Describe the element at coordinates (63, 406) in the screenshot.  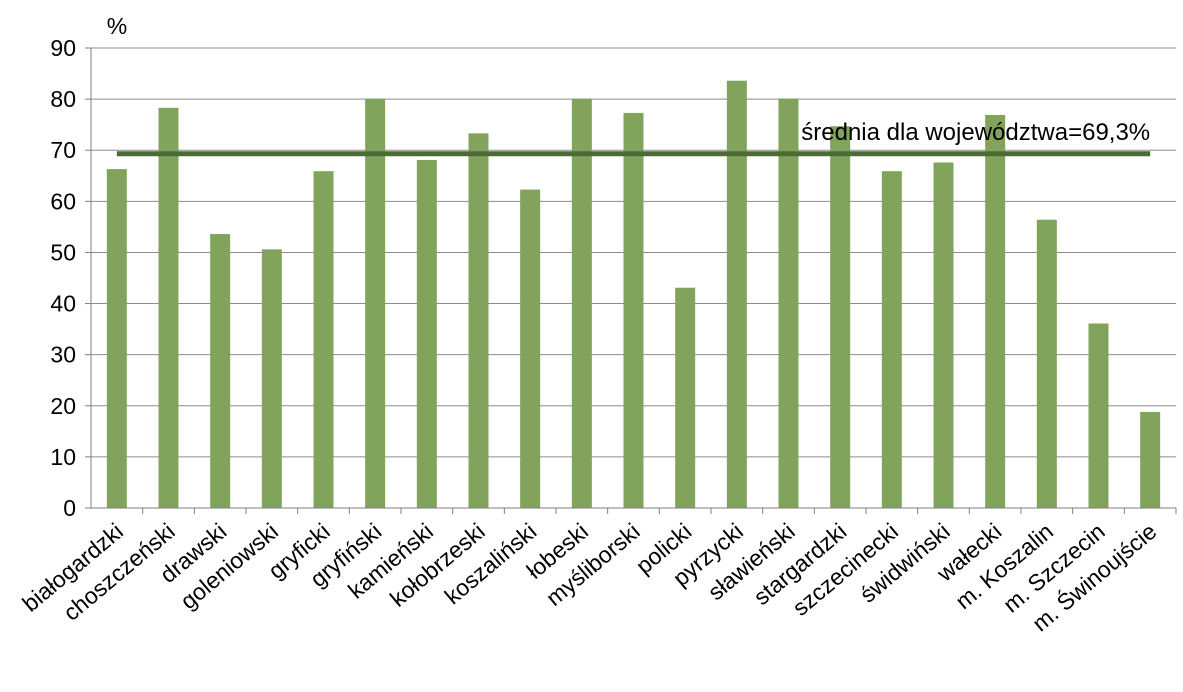
I see `y-tick-label: 20` at that location.